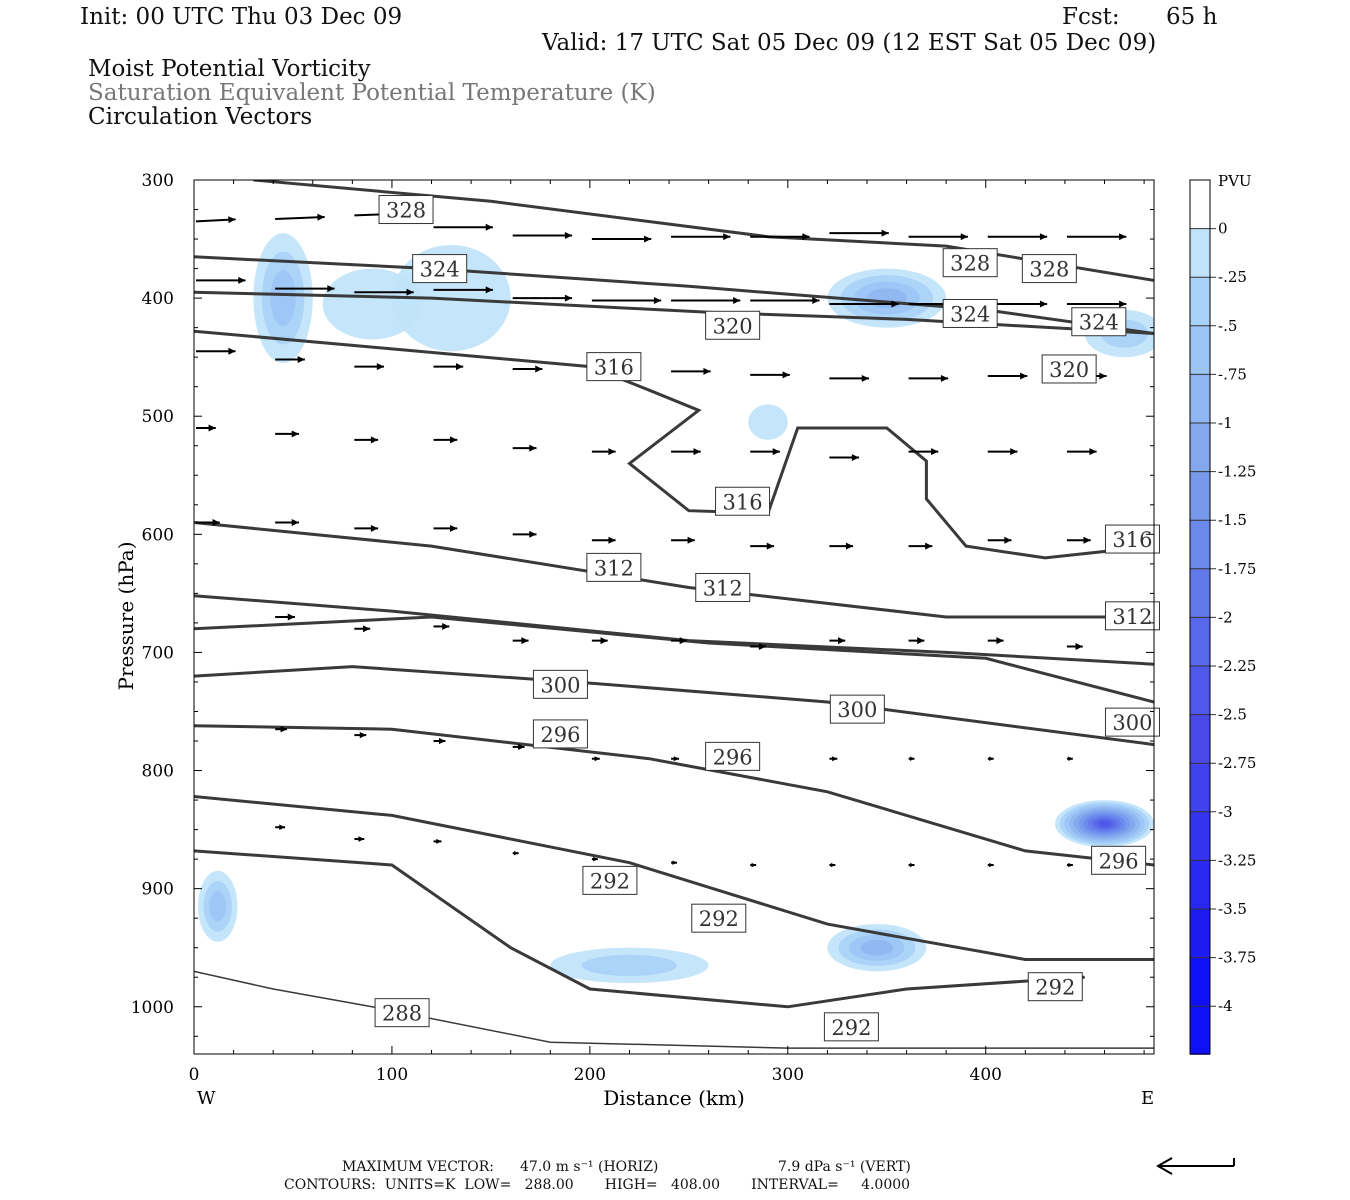  I want to click on contour-label-316-1: 316, so click(742, 502).